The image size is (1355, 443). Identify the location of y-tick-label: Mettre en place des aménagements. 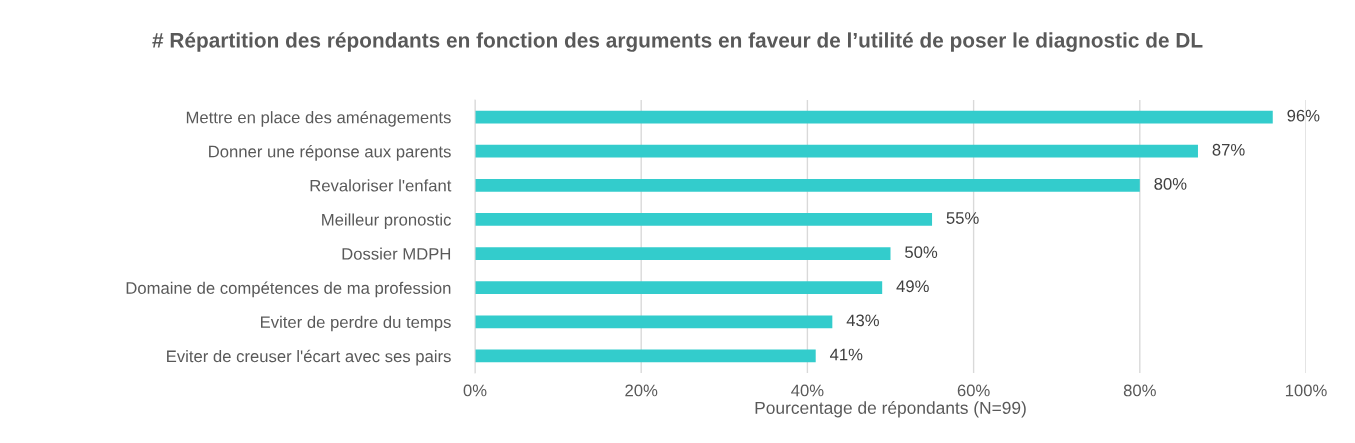
(318, 118).